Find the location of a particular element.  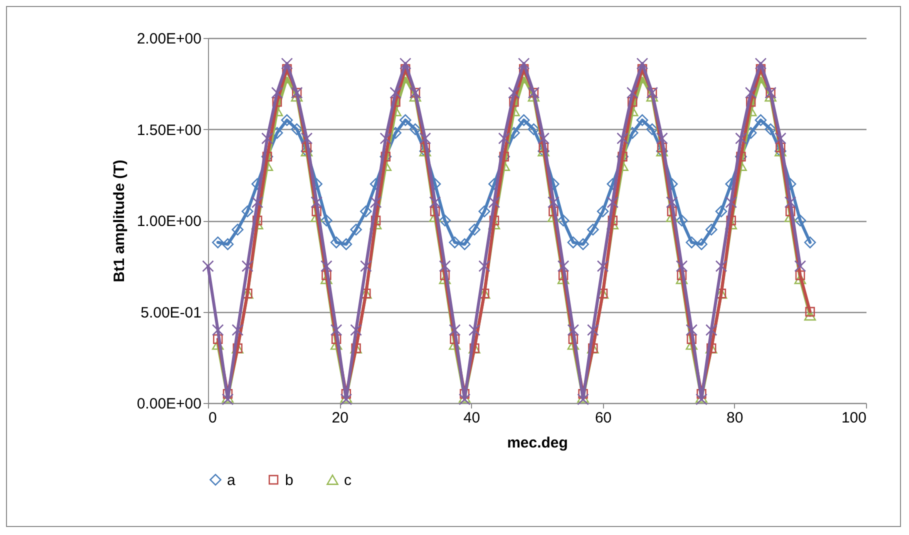

legend-label: c is located at coordinates (348, 480).